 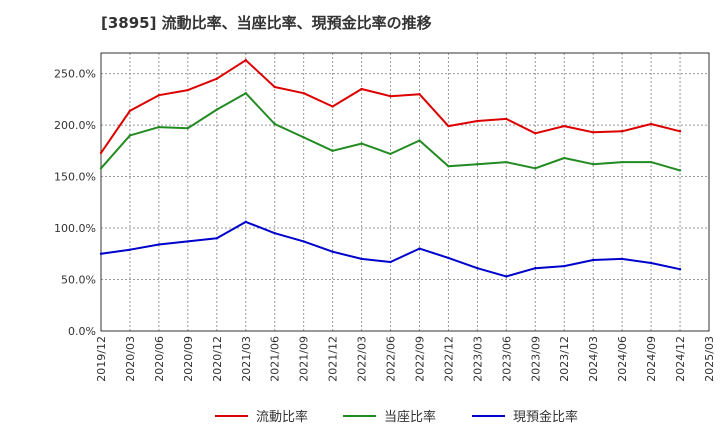 I want to click on x-tick-label: 2019/12, so click(x=101, y=359).